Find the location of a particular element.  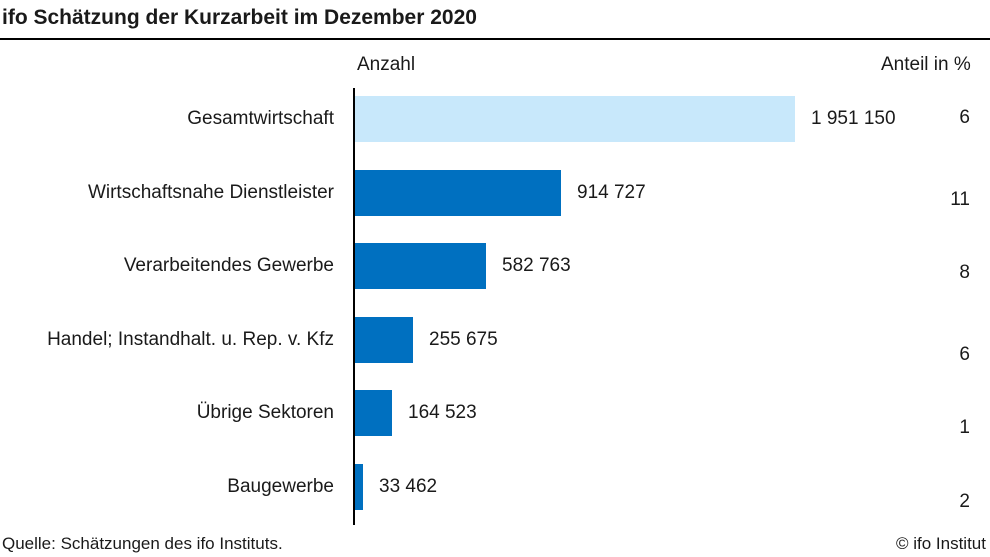

category-label: Handel; Instandhalt. u. Rep. v. Kfz is located at coordinates (190, 339).